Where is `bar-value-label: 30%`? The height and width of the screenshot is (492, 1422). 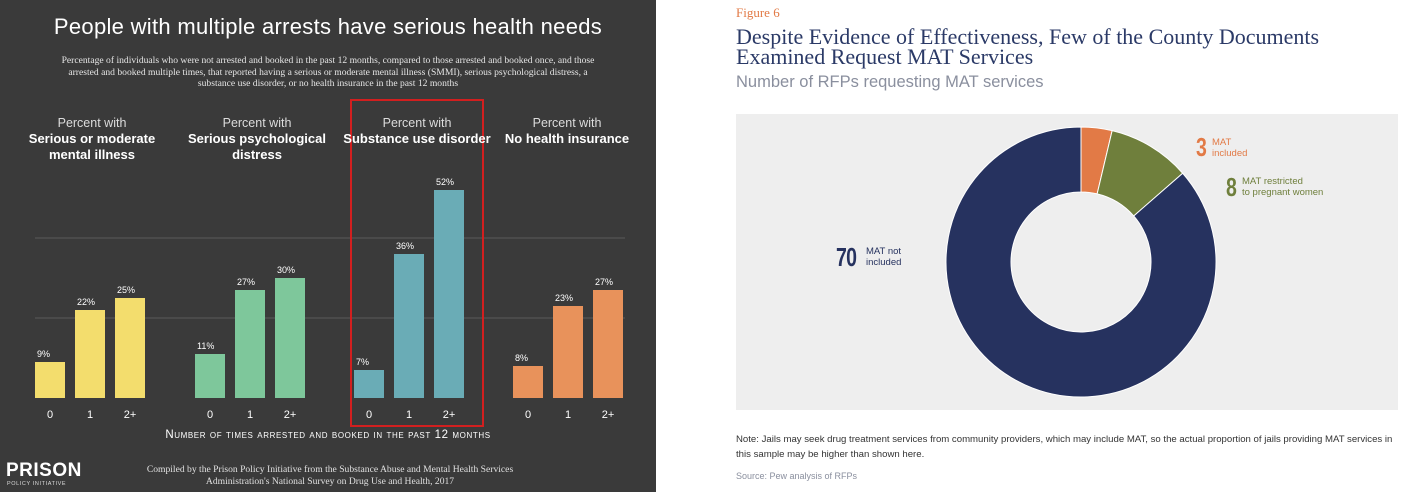
bar-value-label: 30% is located at coordinates (286, 270).